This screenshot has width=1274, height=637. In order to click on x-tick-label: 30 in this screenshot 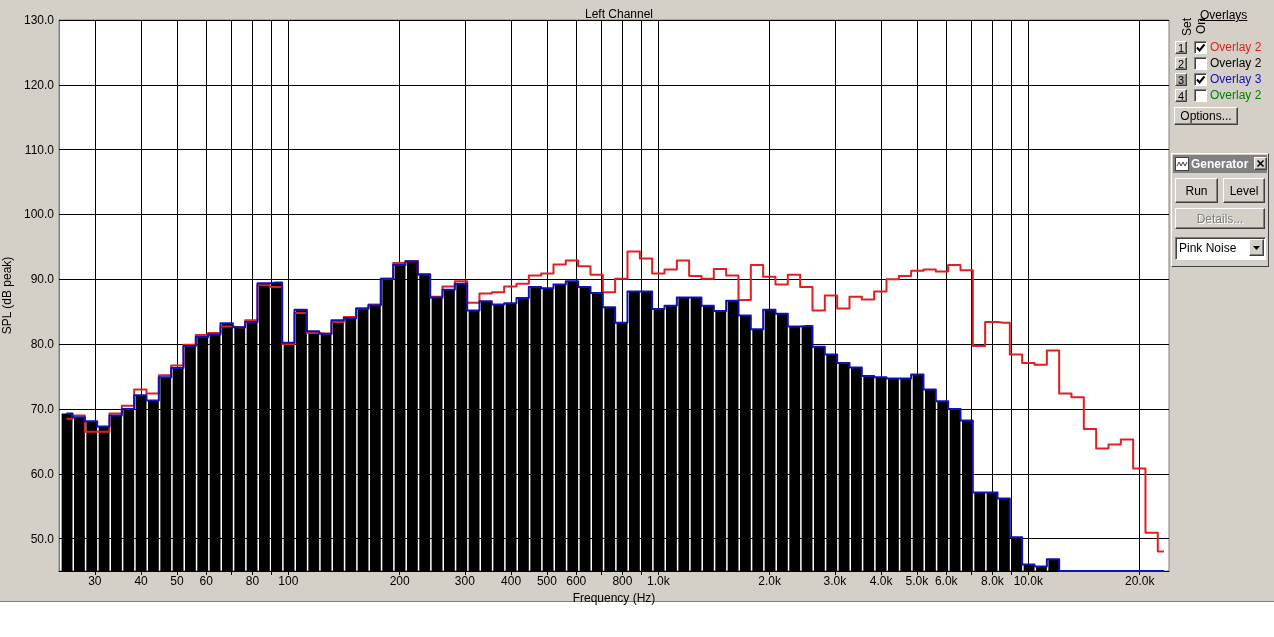, I will do `click(95, 581)`.